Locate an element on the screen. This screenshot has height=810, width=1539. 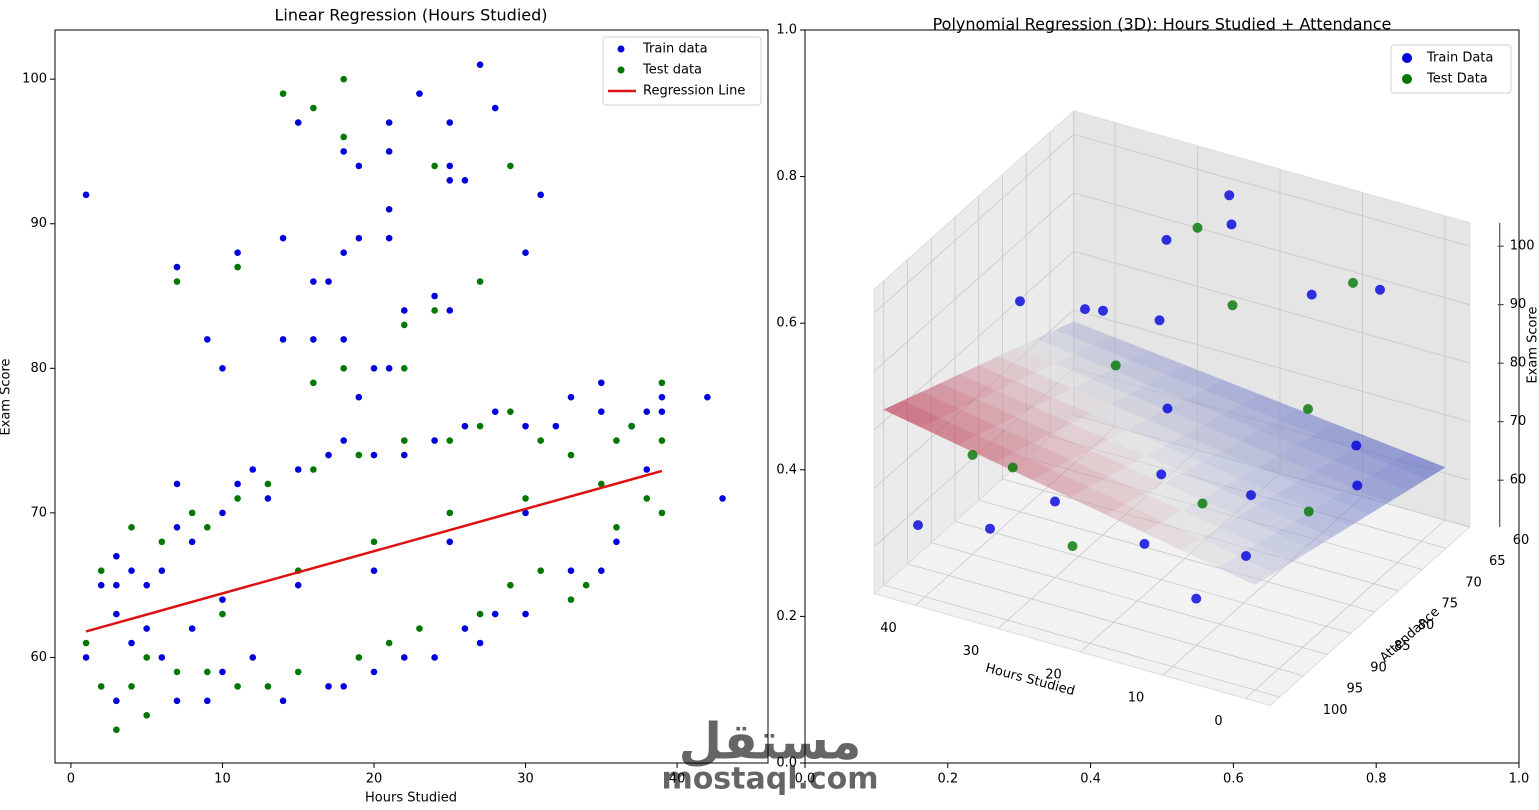
attendance-tick-label: 90 is located at coordinates (1378, 667).